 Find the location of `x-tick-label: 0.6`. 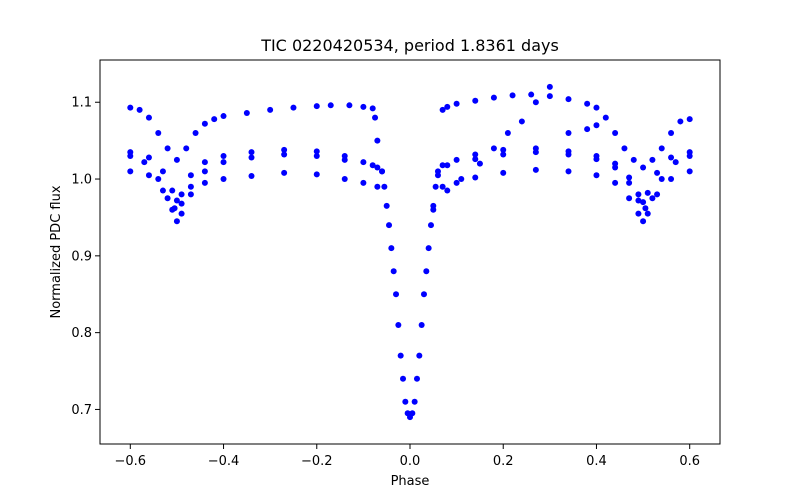

x-tick-label: 0.6 is located at coordinates (689, 461).